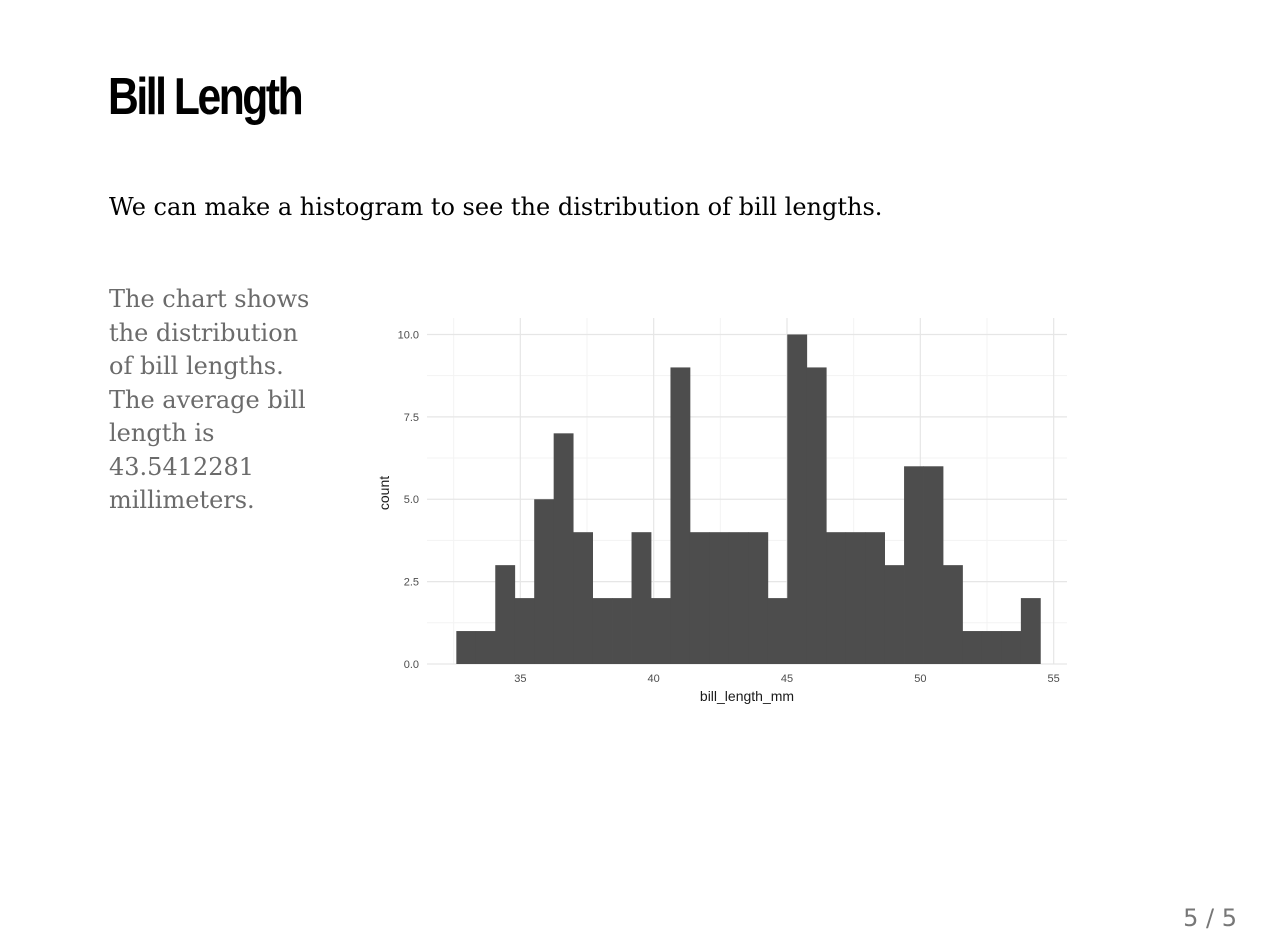 The height and width of the screenshot is (946, 1262). Describe the element at coordinates (747, 696) in the screenshot. I see `x-axis-label: bill_length_mm` at that location.